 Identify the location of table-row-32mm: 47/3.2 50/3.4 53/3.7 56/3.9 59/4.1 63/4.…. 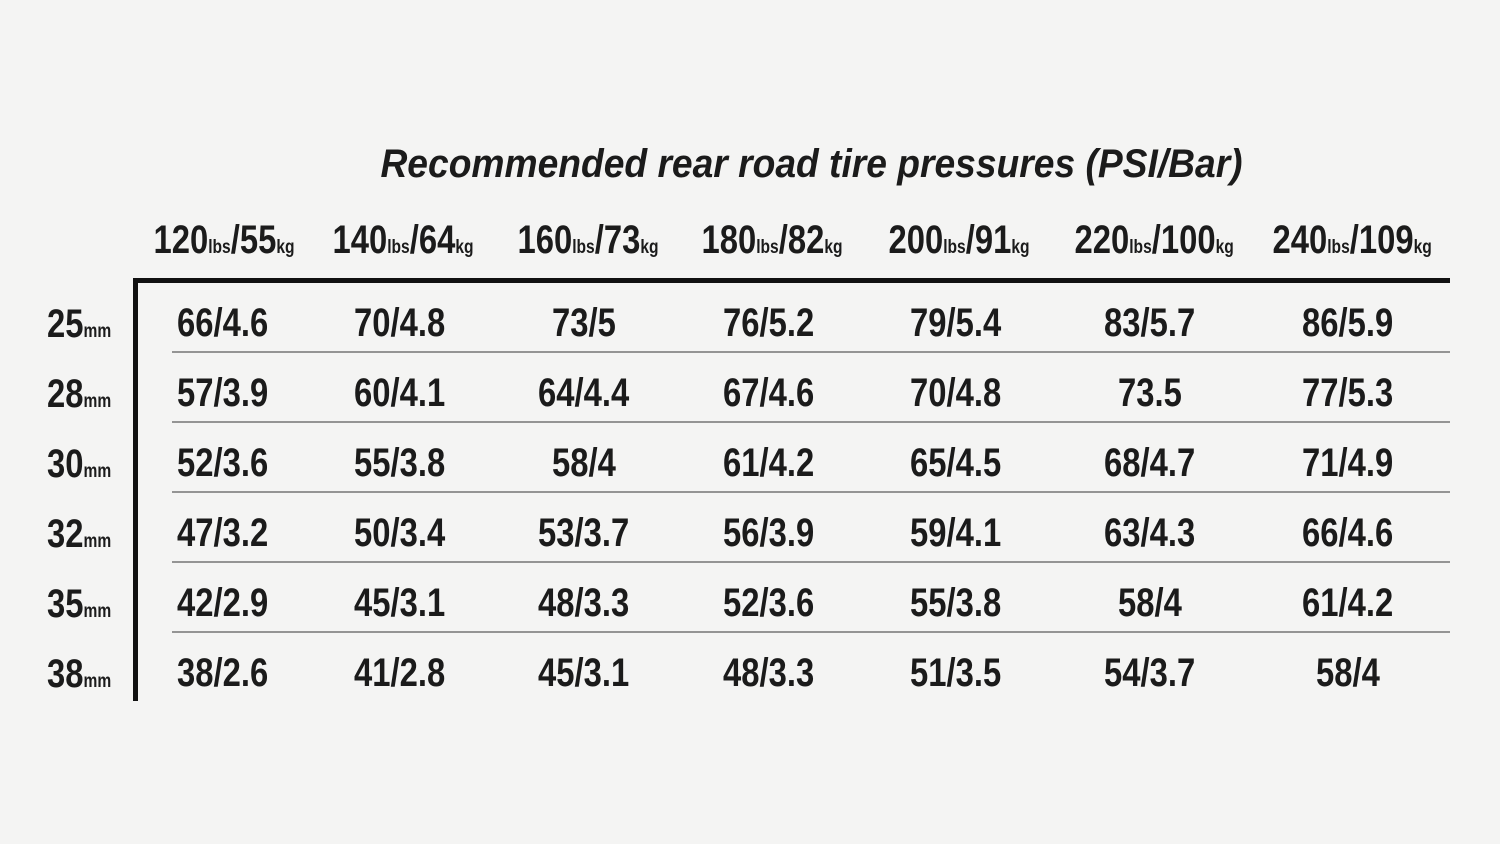
(794, 527).